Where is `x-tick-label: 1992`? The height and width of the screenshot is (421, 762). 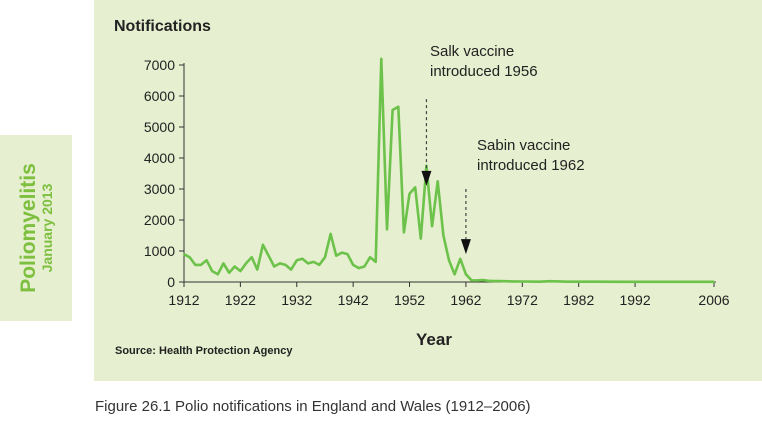
x-tick-label: 1992 is located at coordinates (634, 300).